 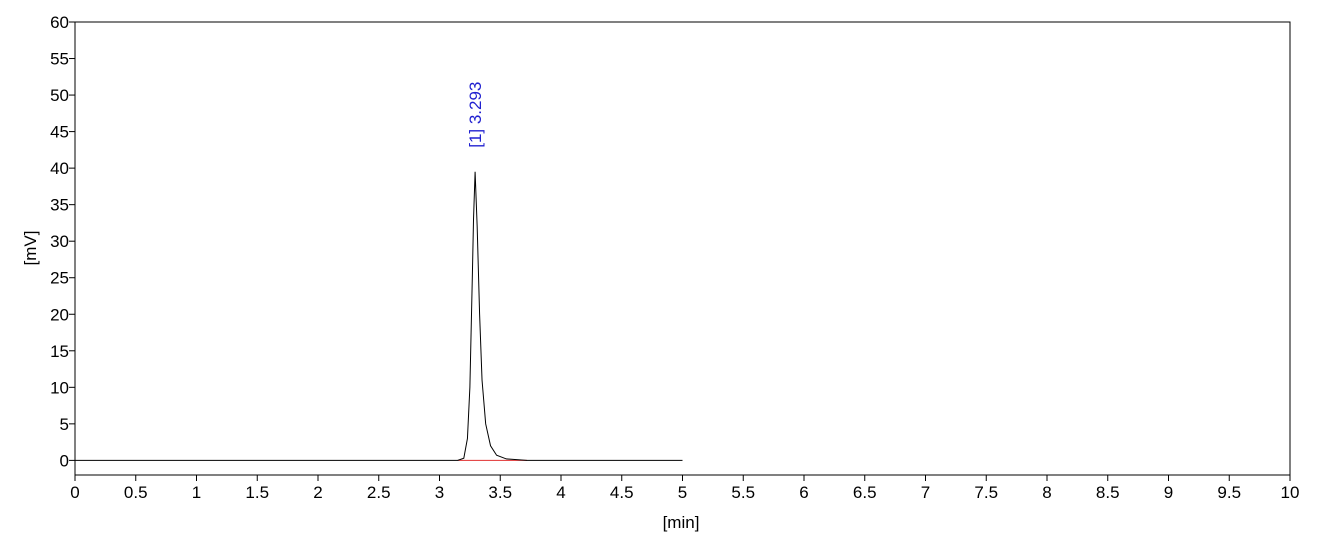 What do you see at coordinates (64, 460) in the screenshot?
I see `y-tick-label: 0` at bounding box center [64, 460].